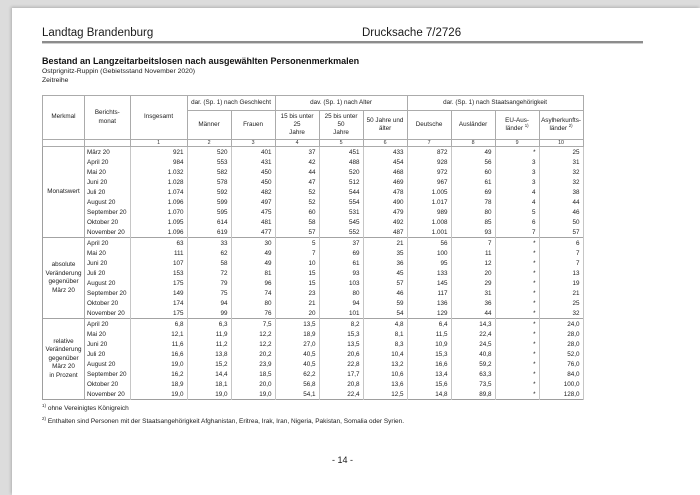 This screenshot has width=700, height=495. Describe the element at coordinates (313, 303) in the screenshot. I see `table-row: Oktober 20 174 94 80 21 94 59 136 36 * 25` at that location.